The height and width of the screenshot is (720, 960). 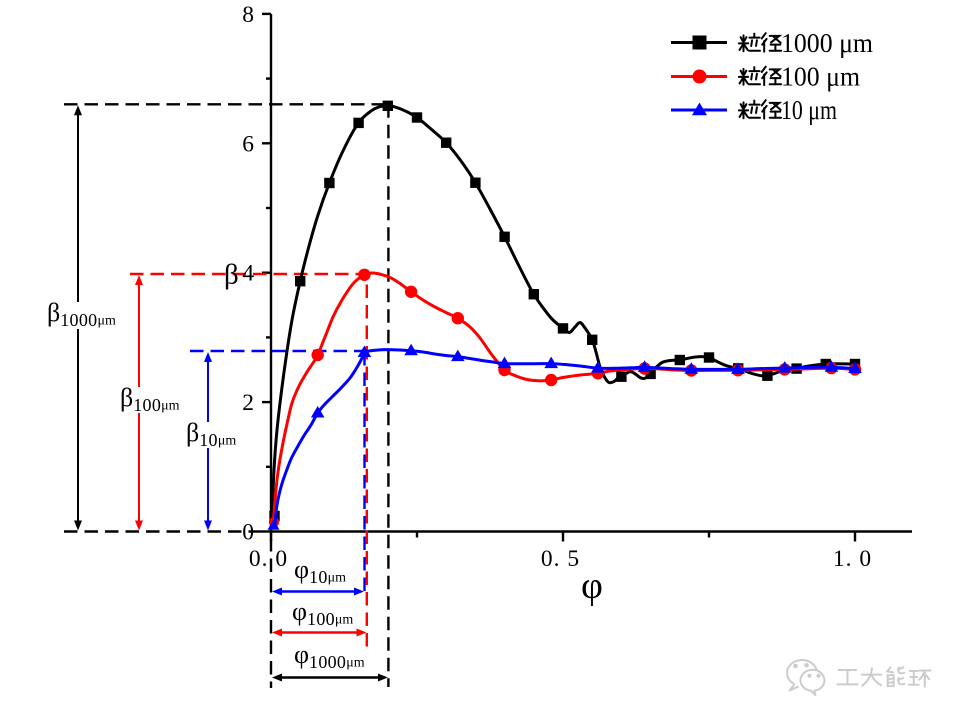 I want to click on svg-text: 1000 μm, so click(x=827, y=43).